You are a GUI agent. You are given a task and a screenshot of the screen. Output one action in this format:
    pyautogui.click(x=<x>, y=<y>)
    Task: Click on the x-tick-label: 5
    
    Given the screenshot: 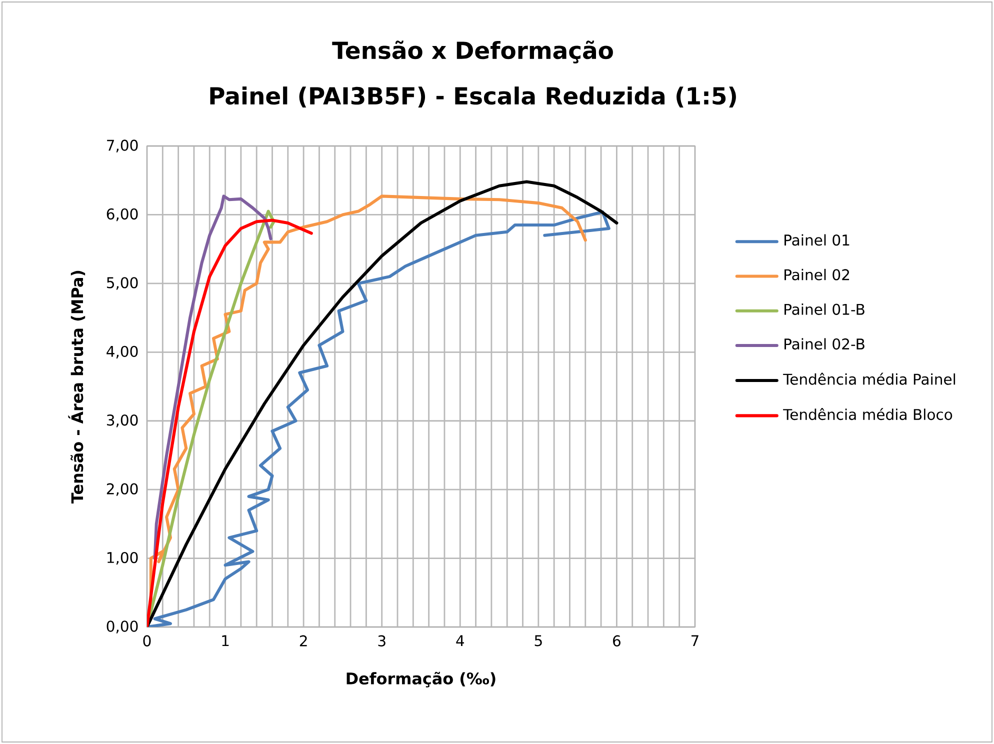 What is the action you would take?
    pyautogui.click(x=538, y=640)
    